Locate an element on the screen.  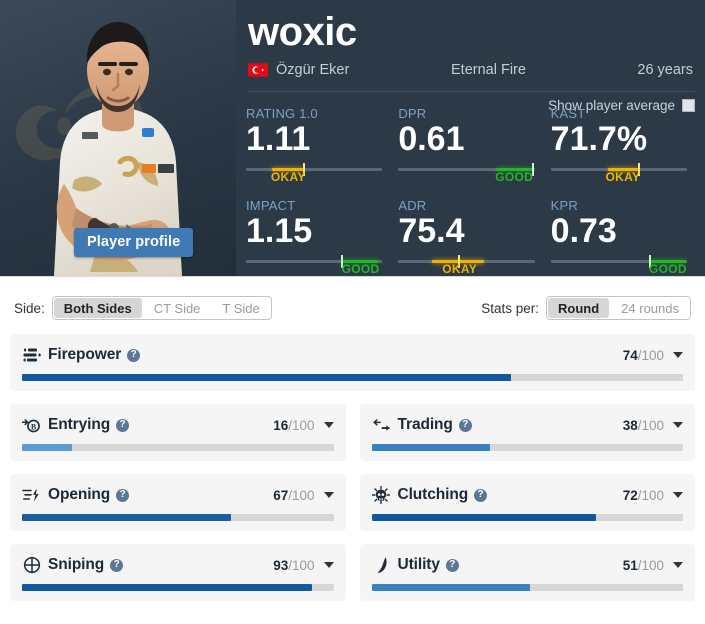
skill-title: Sniping is located at coordinates (76, 564).